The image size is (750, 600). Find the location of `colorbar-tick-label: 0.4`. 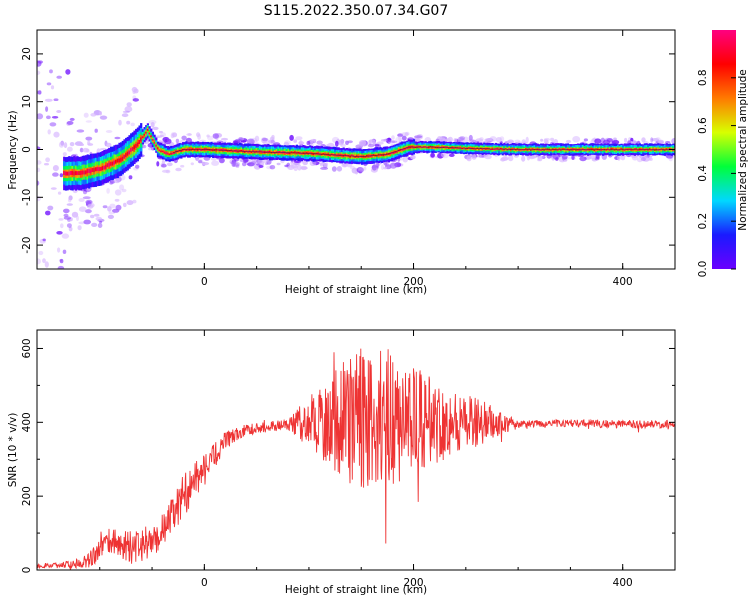

colorbar-tick-label: 0.4 is located at coordinates (703, 173).